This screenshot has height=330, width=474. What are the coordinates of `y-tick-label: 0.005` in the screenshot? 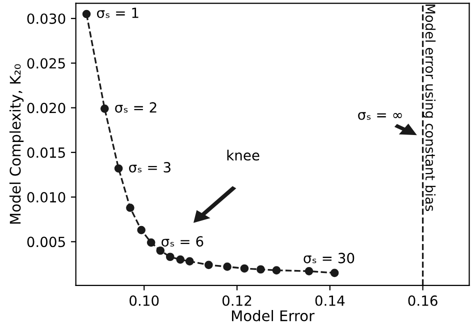 It's located at (46, 242).